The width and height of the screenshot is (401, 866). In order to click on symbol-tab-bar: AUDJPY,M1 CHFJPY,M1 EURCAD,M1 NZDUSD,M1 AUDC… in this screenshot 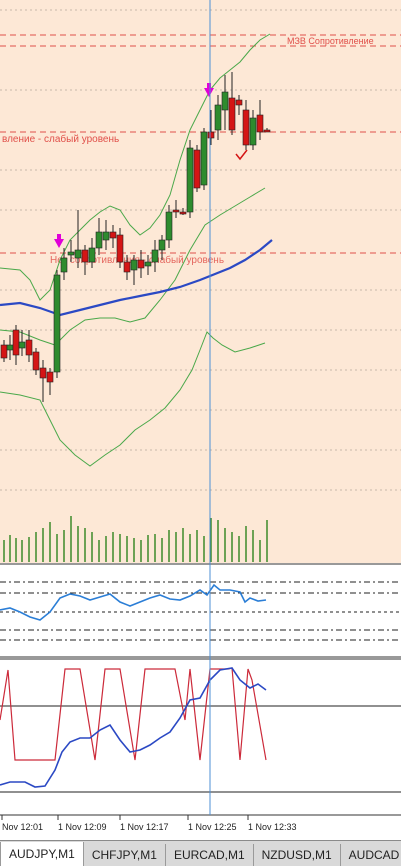, I will do `click(200, 853)`.